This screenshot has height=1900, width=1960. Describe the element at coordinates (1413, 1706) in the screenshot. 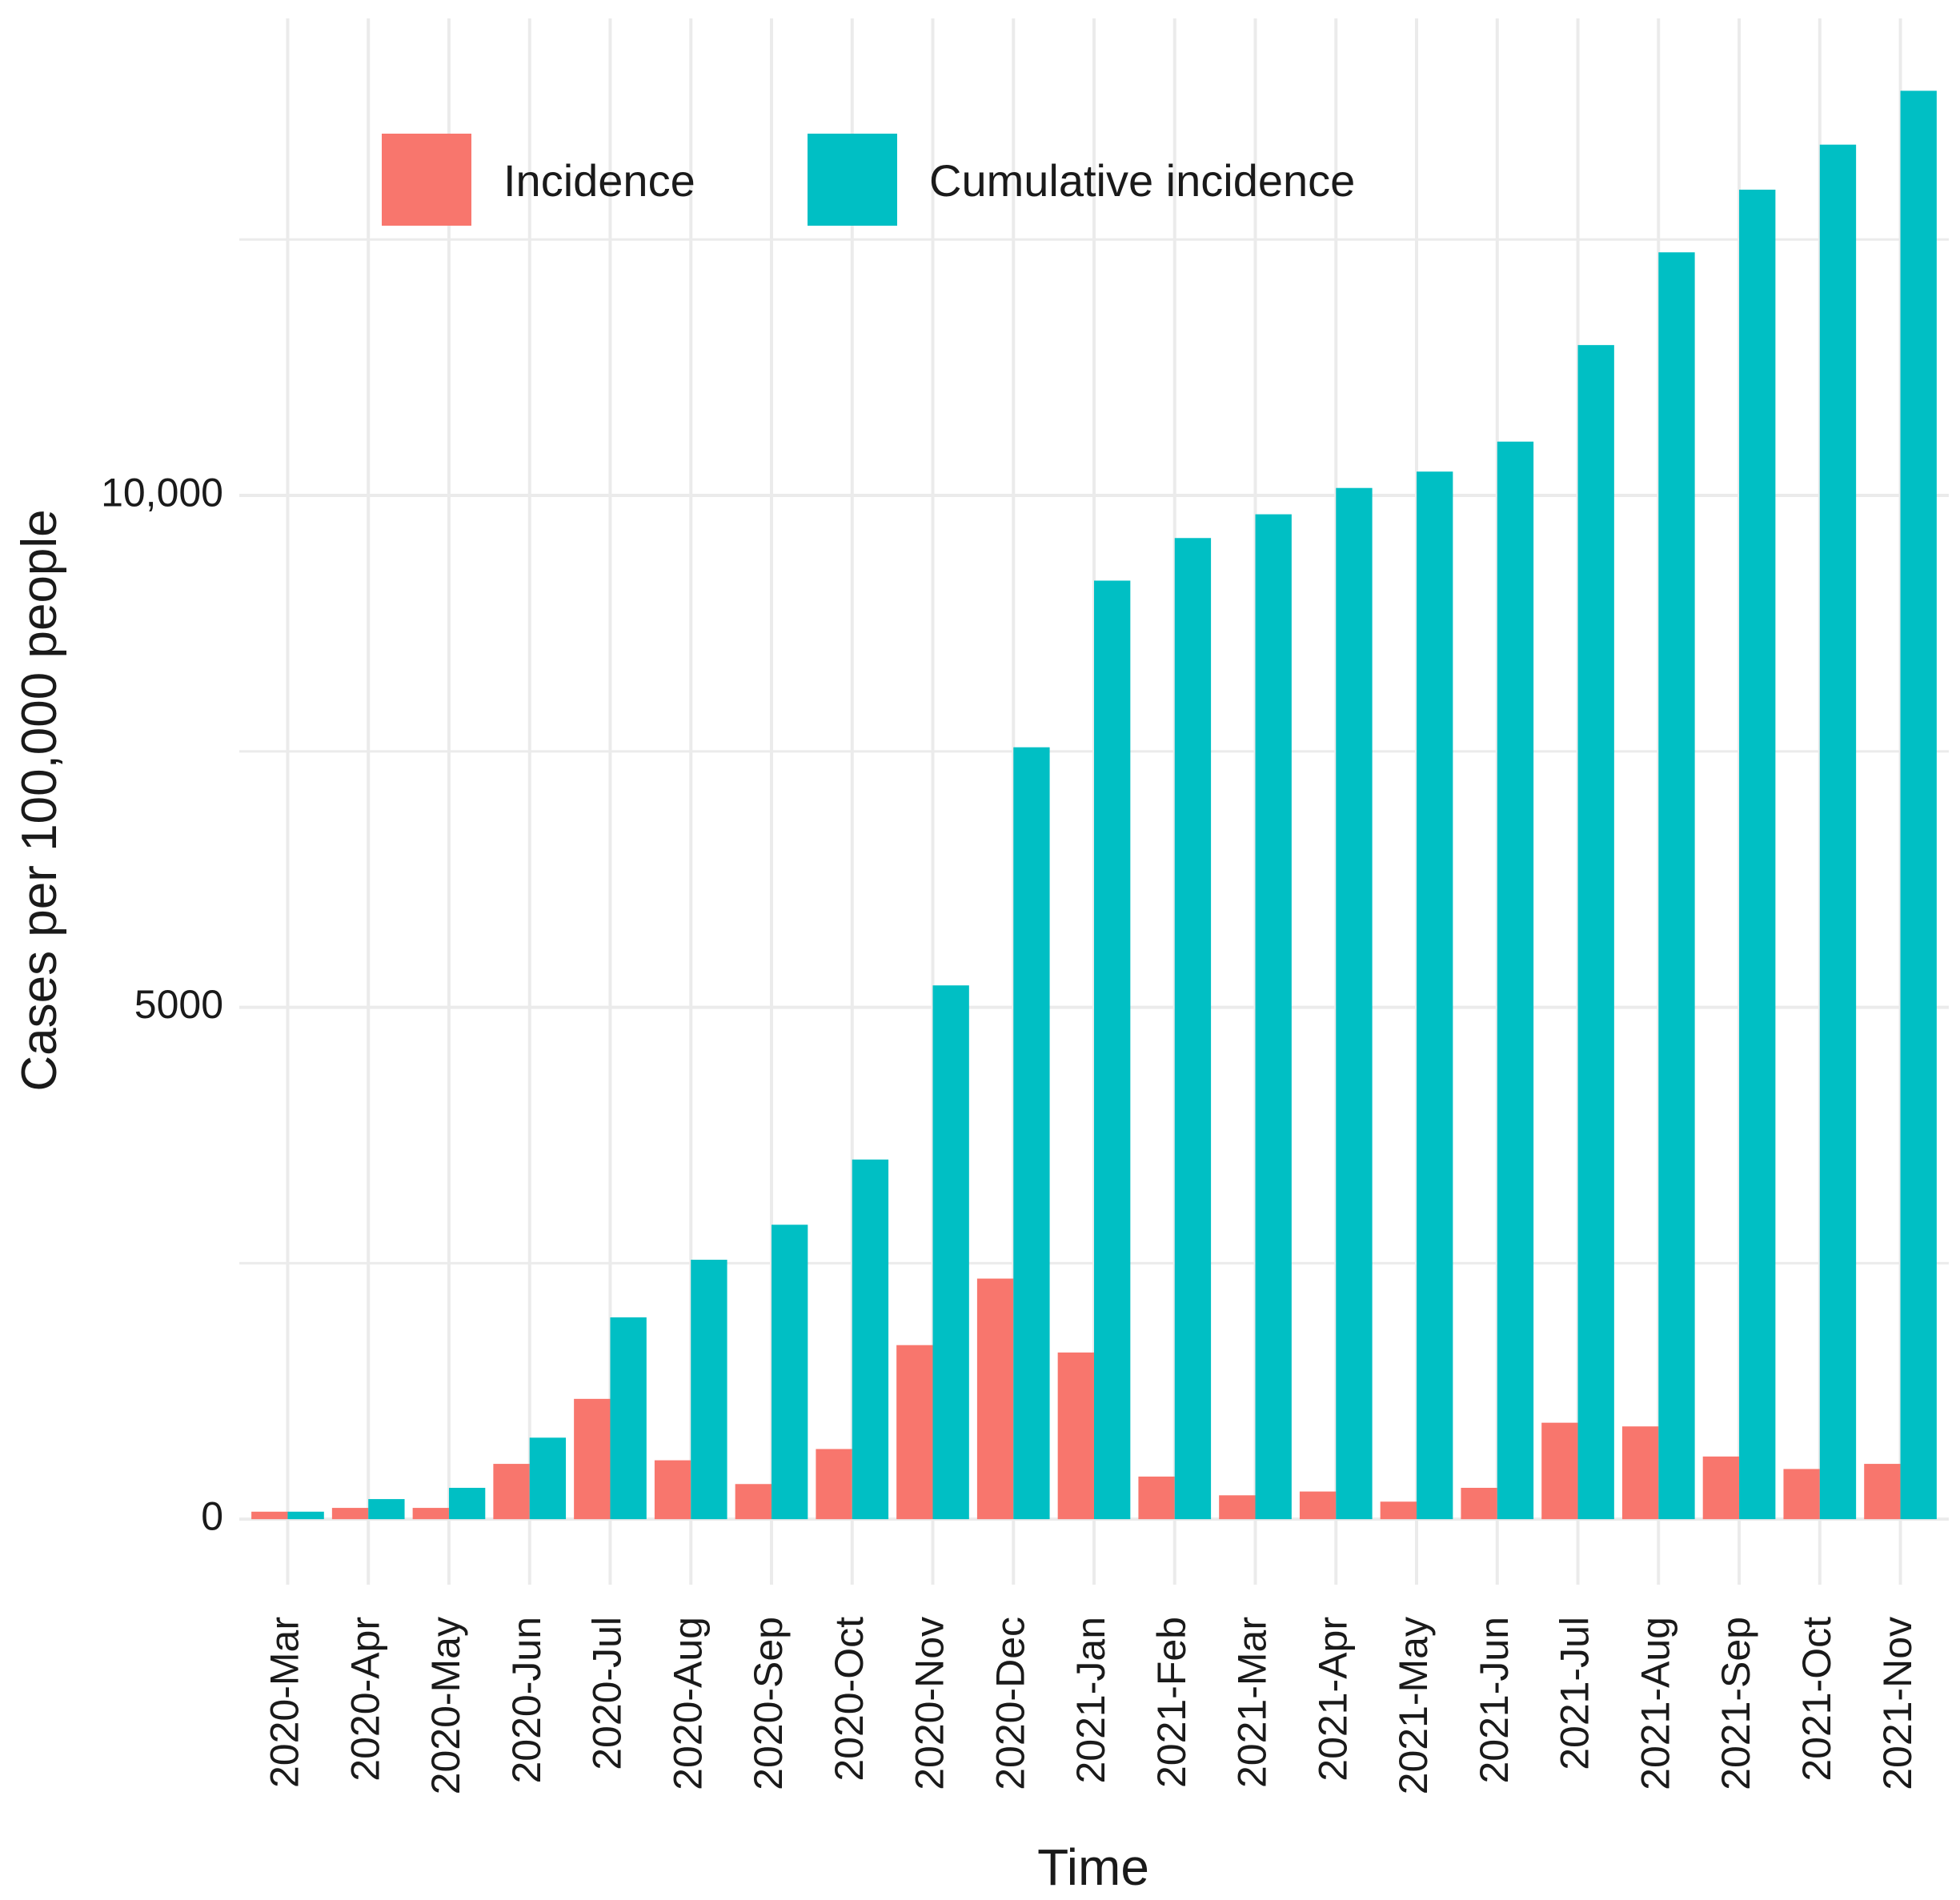

I see `x-tick-label: 2021-May` at that location.